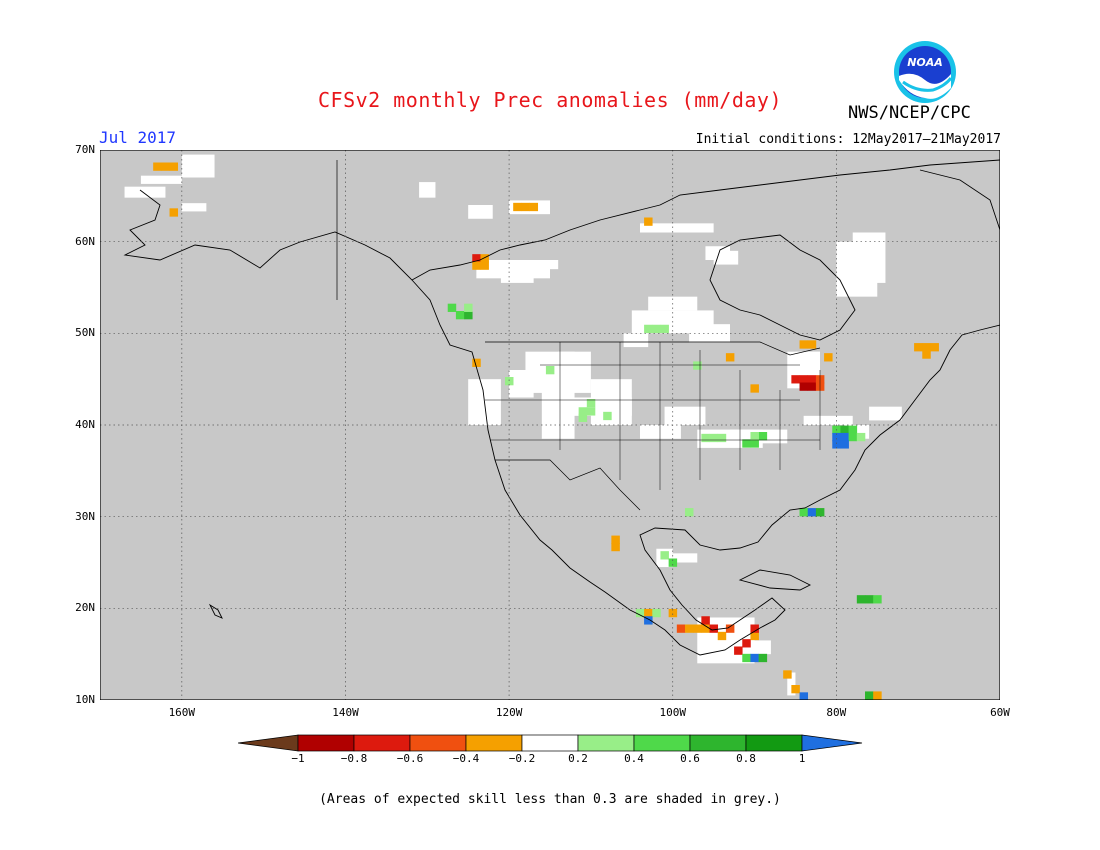 Image resolution: width=1100 pixels, height=850 pixels. What do you see at coordinates (653, 348) in the screenshot?
I see `us-canada-border` at bounding box center [653, 348].